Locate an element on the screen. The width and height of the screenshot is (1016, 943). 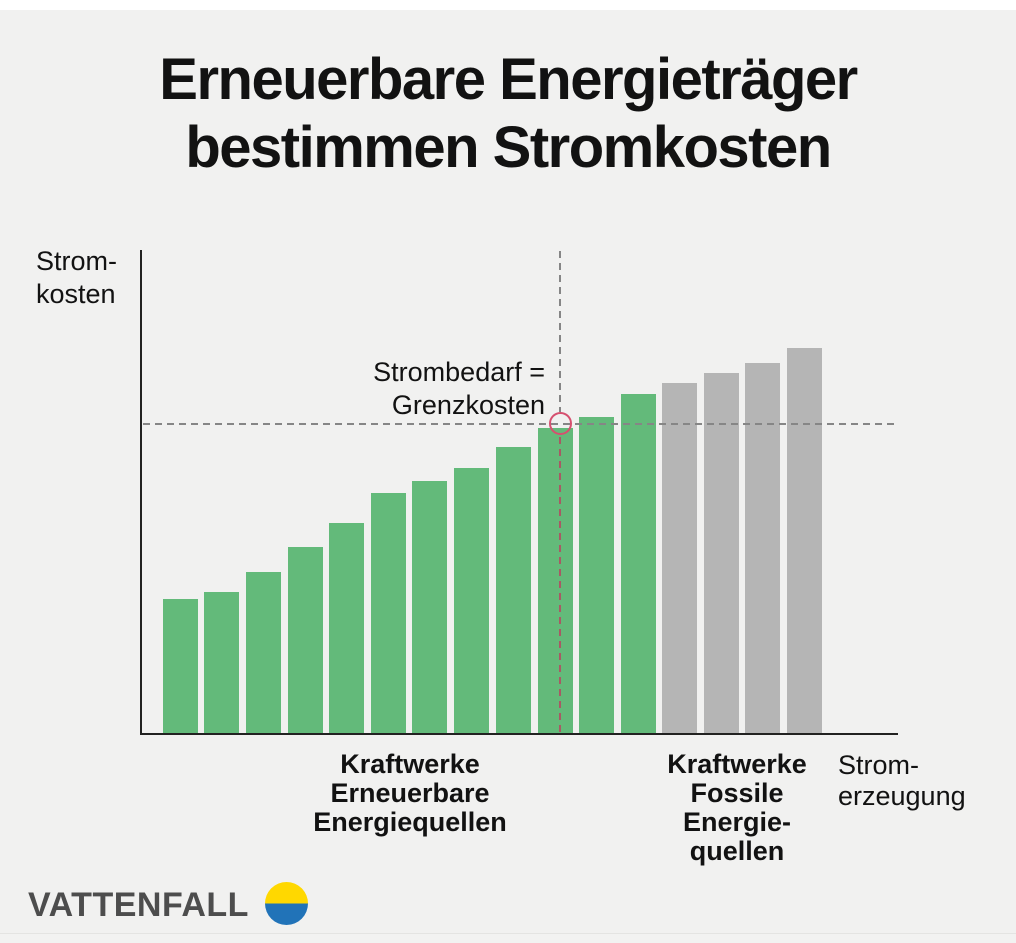
x-axis-label: Strom- erzeugung is located at coordinates (902, 781).